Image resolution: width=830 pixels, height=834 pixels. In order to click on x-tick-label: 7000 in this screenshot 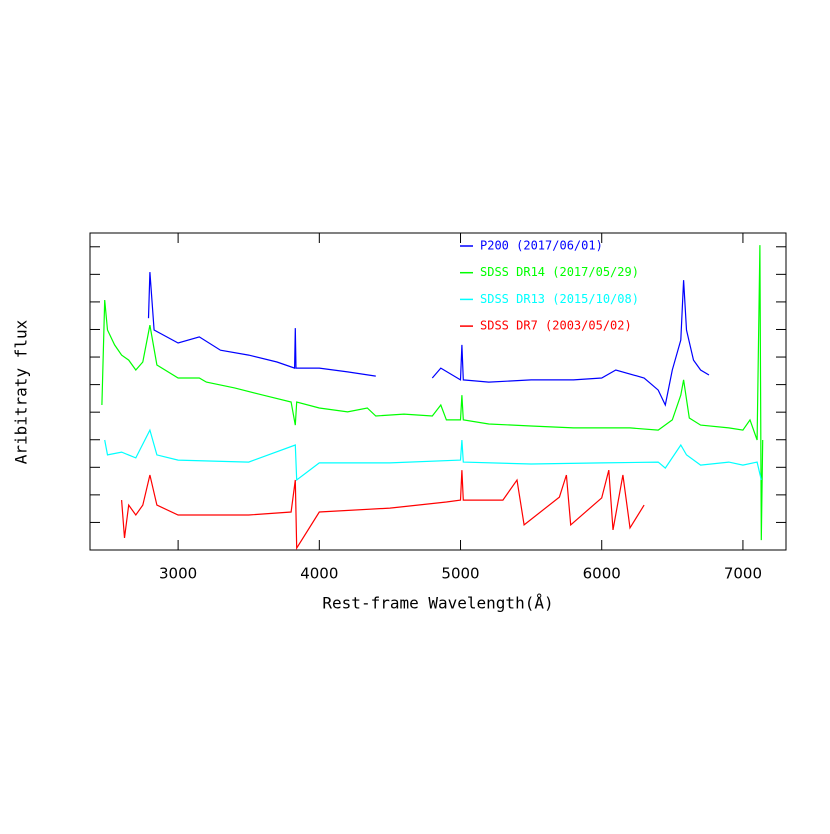, I will do `click(743, 574)`.